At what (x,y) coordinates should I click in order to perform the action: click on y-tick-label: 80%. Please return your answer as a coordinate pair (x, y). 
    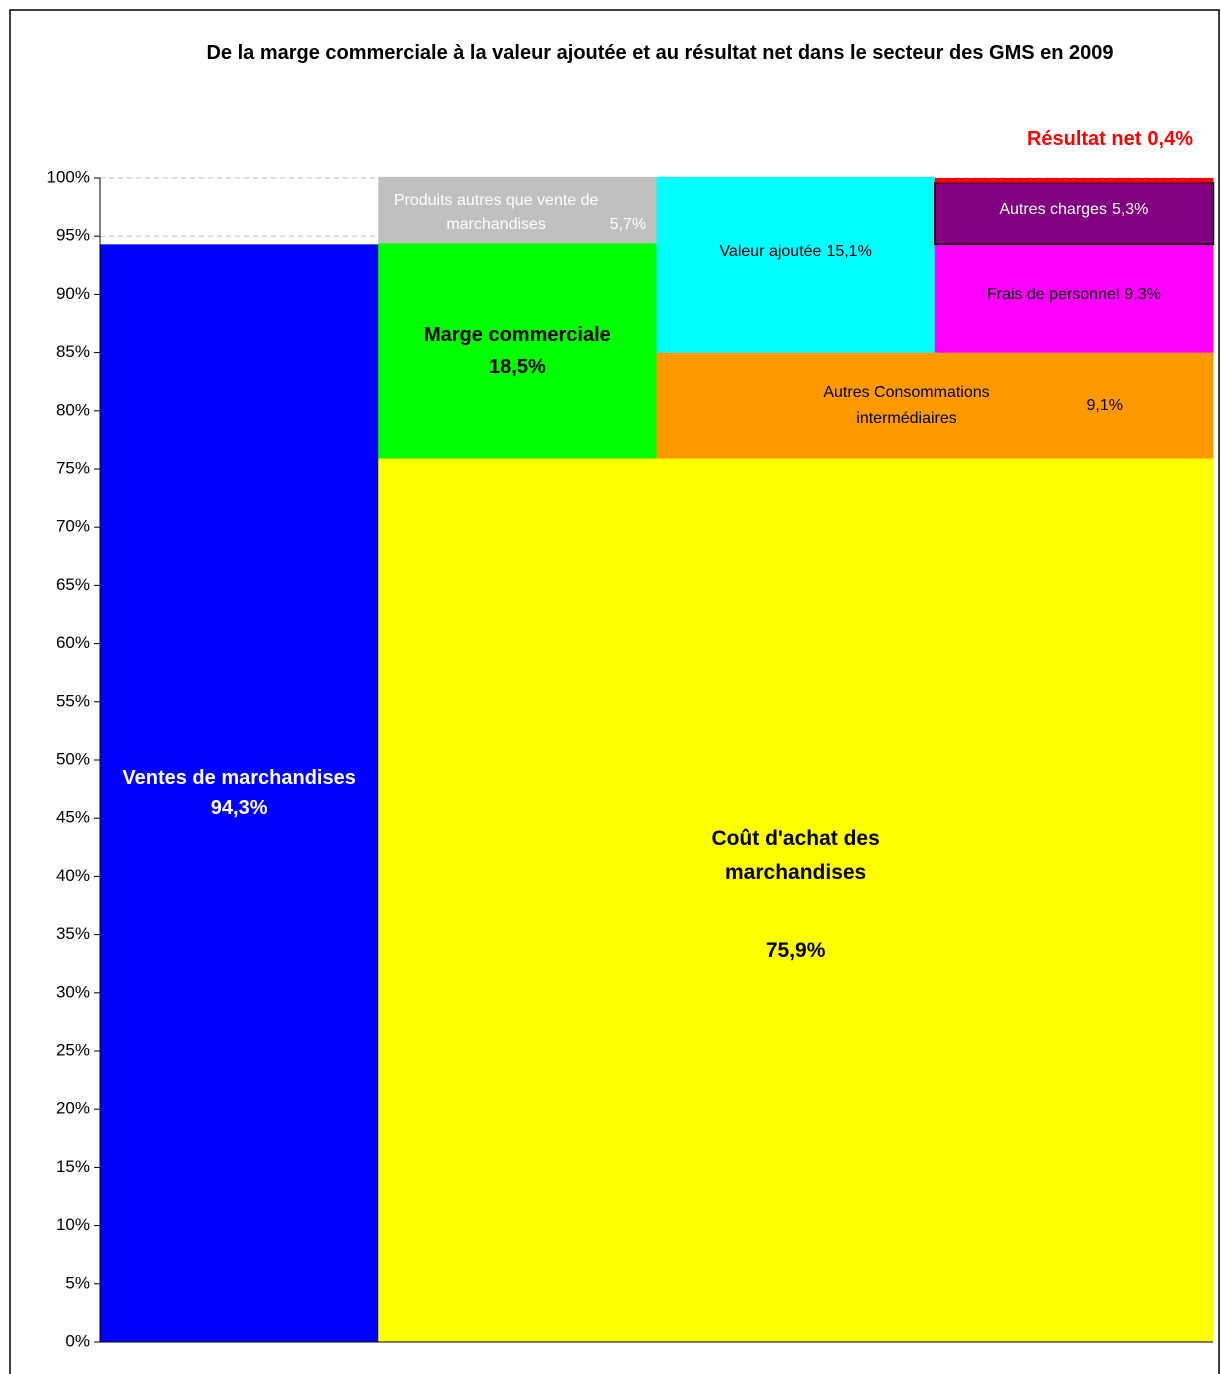
    Looking at the image, I should click on (73, 409).